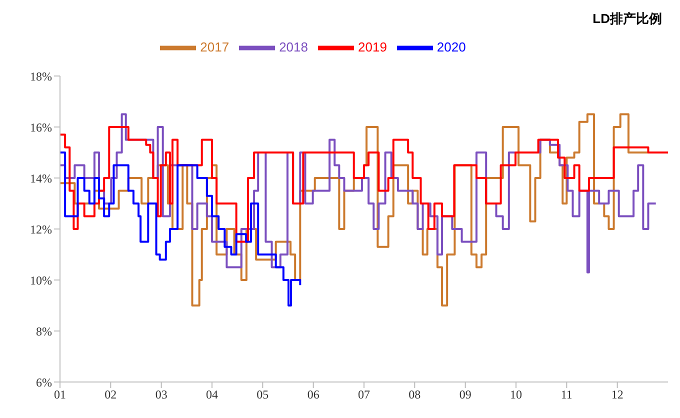 The image size is (680, 418). Describe the element at coordinates (215, 46) in the screenshot. I see `legend-label: 2017` at that location.